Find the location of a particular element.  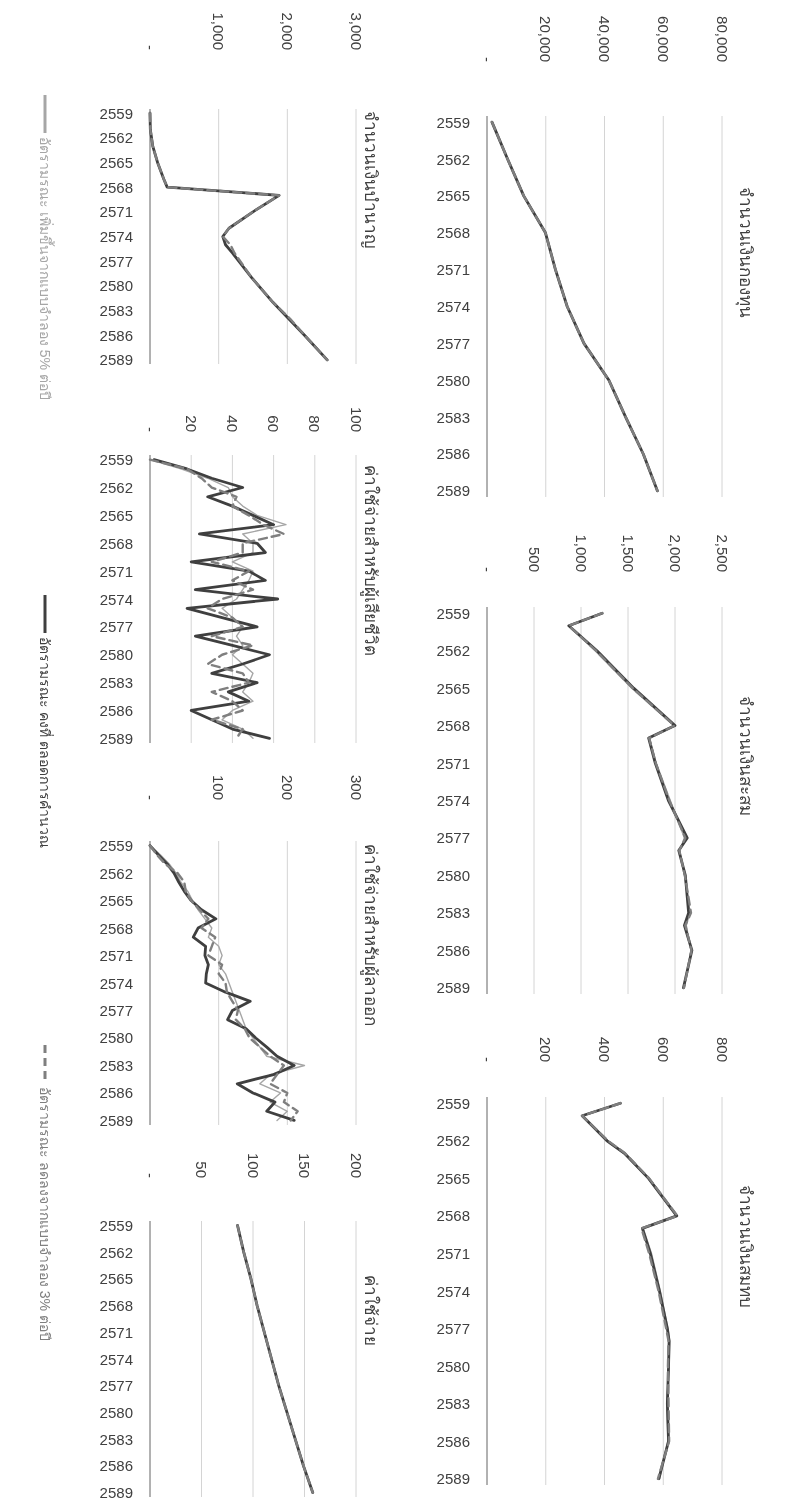

x-tick-label: 20 is located at coordinates (191, 423).